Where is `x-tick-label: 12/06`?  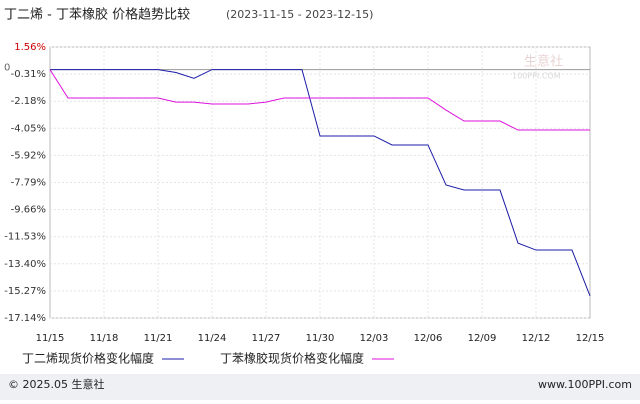
x-tick-label: 12/06 is located at coordinates (428, 338).